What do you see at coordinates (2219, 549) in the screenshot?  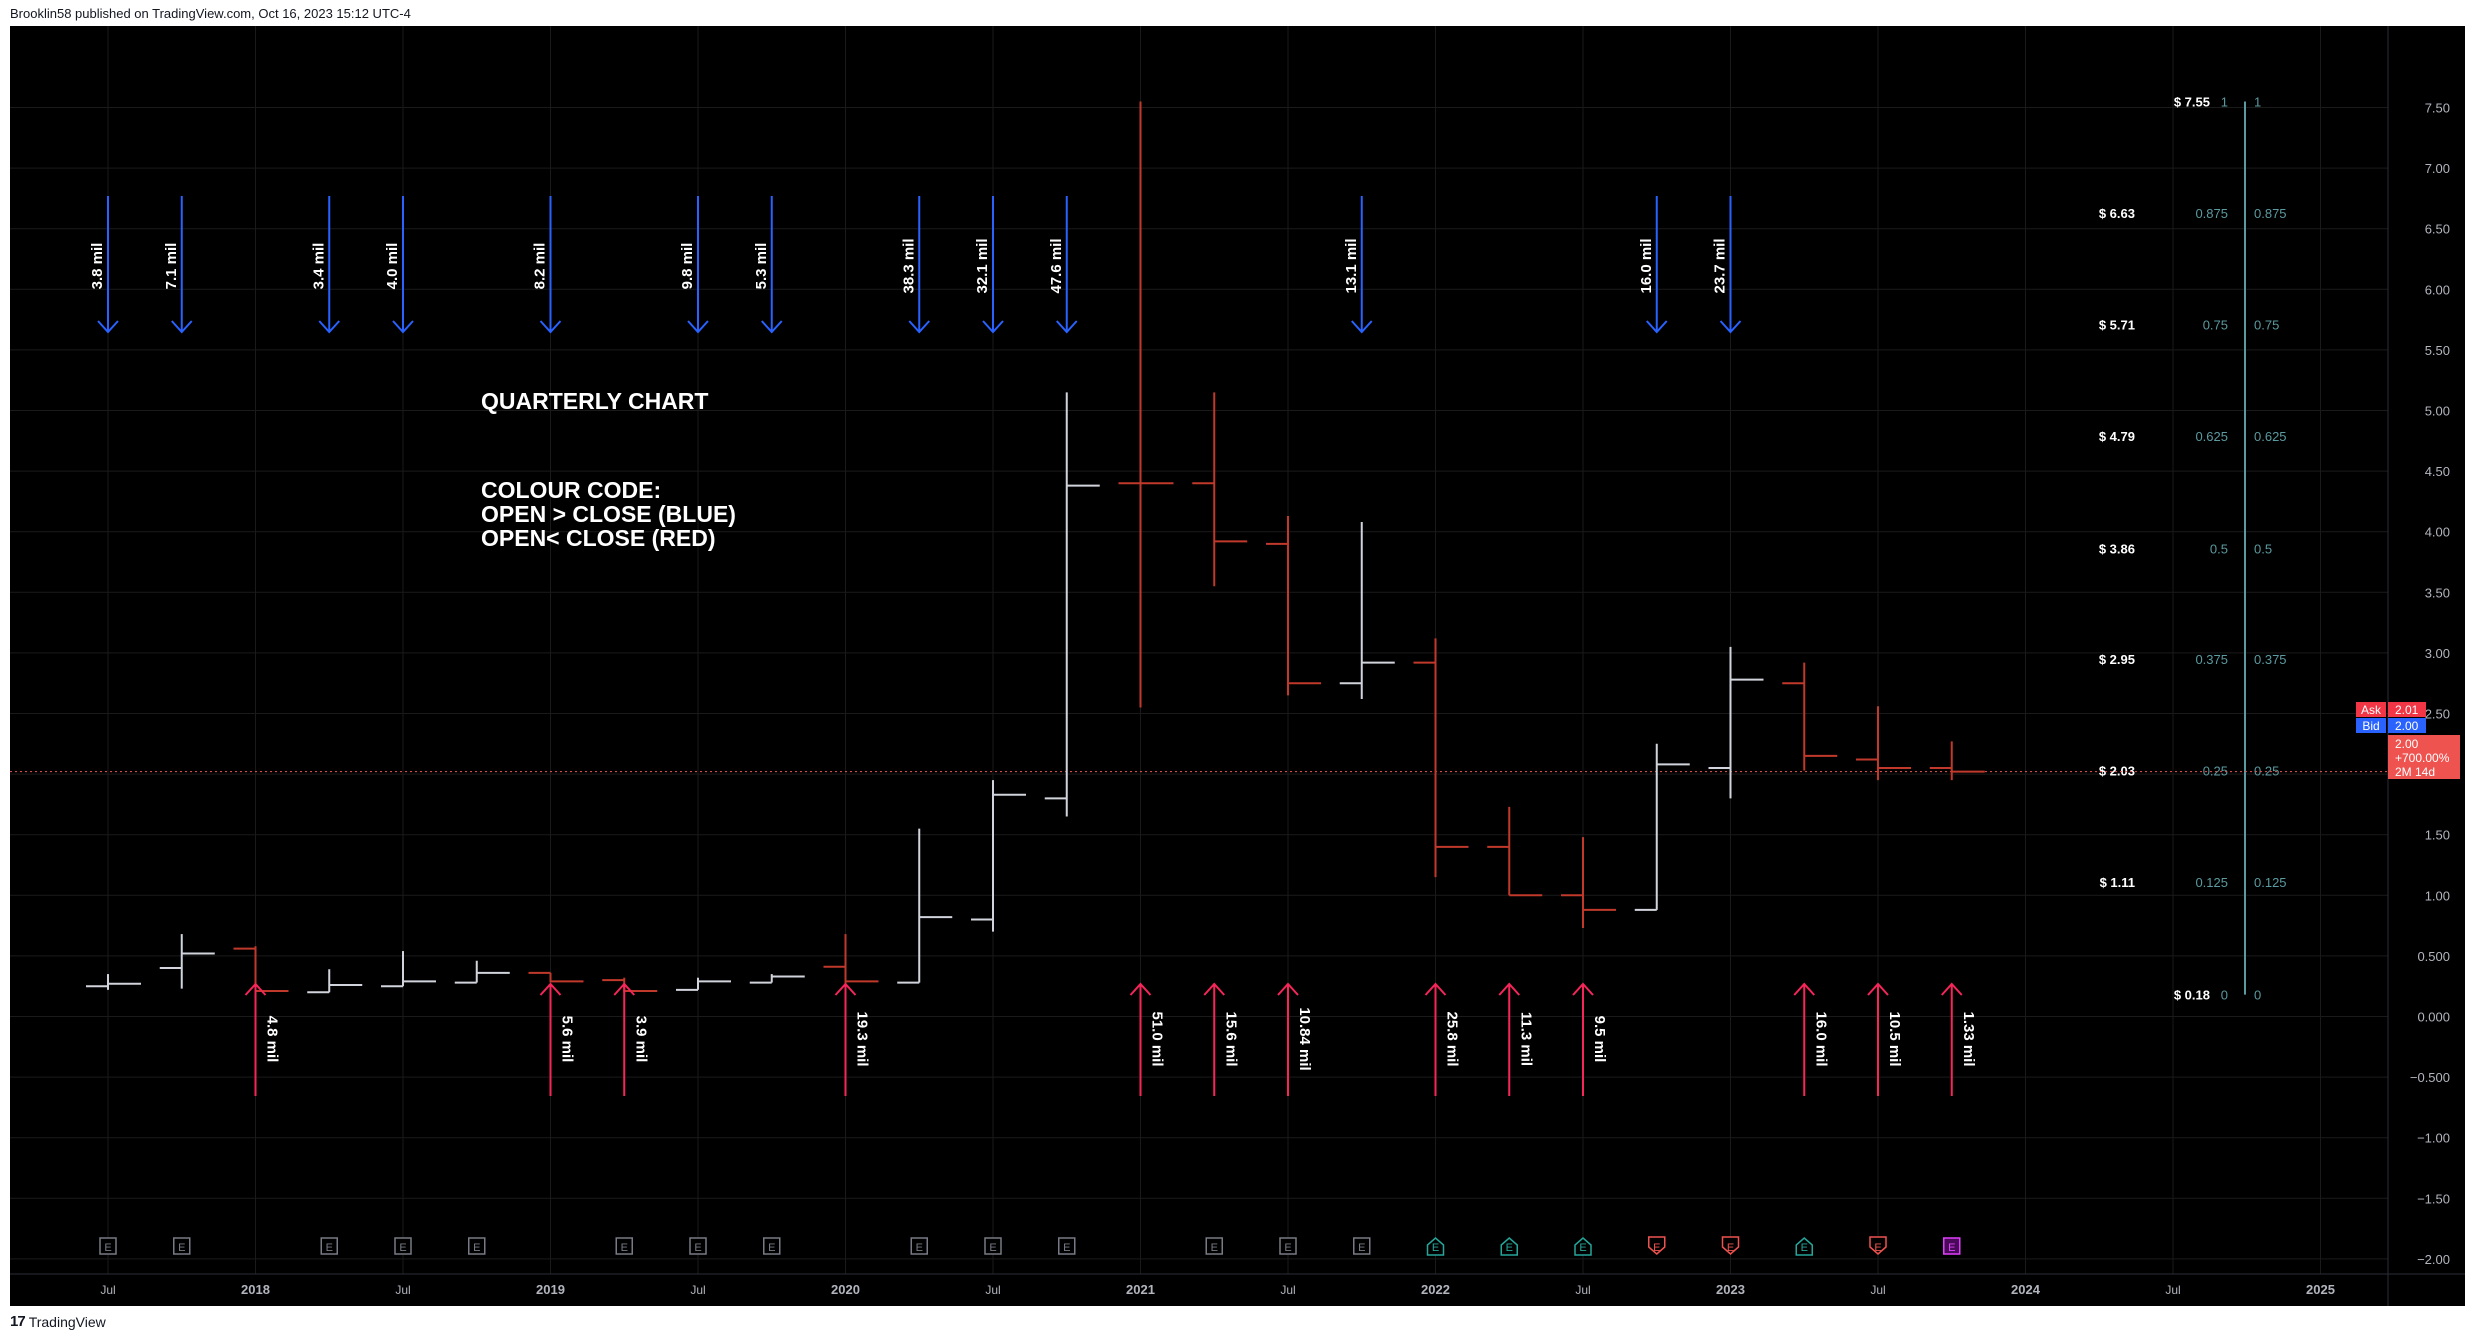 I see `fib-ratio-label-left: 0.5` at bounding box center [2219, 549].